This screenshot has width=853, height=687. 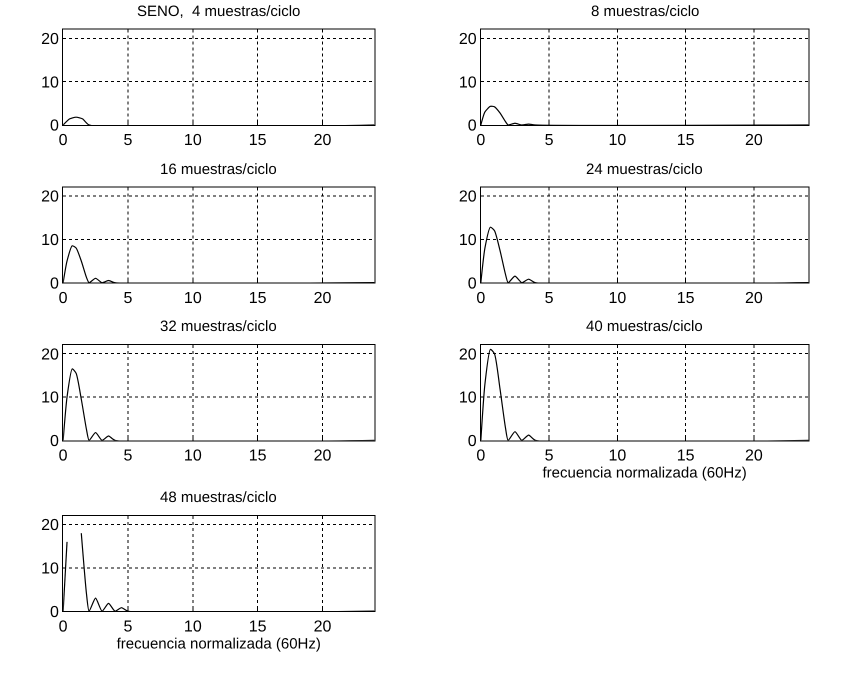 I want to click on chart-title: 48 muestras/ciclo, so click(x=218, y=497).